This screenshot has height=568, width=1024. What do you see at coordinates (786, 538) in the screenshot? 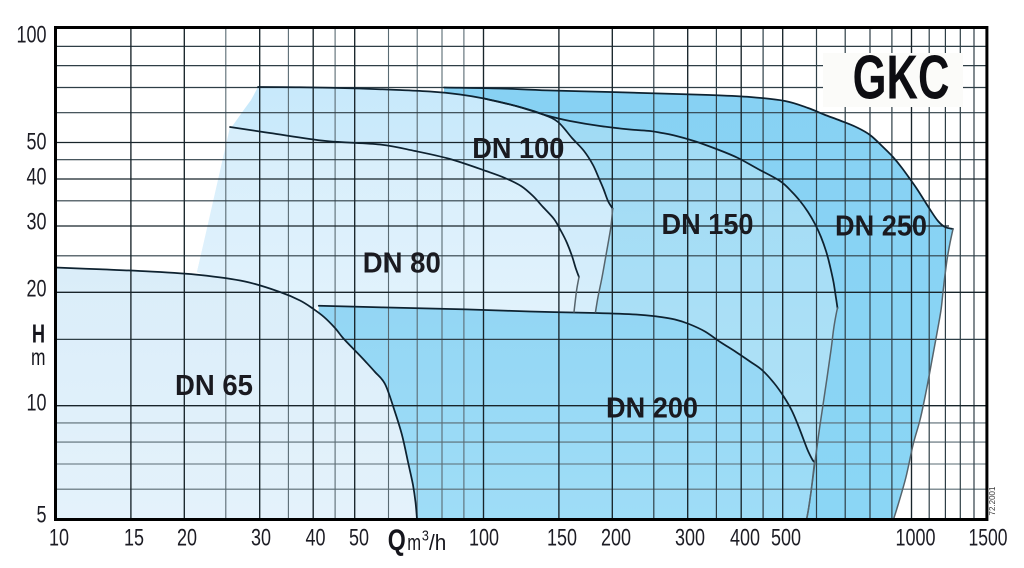
I see `svg-text: 500` at bounding box center [786, 538].